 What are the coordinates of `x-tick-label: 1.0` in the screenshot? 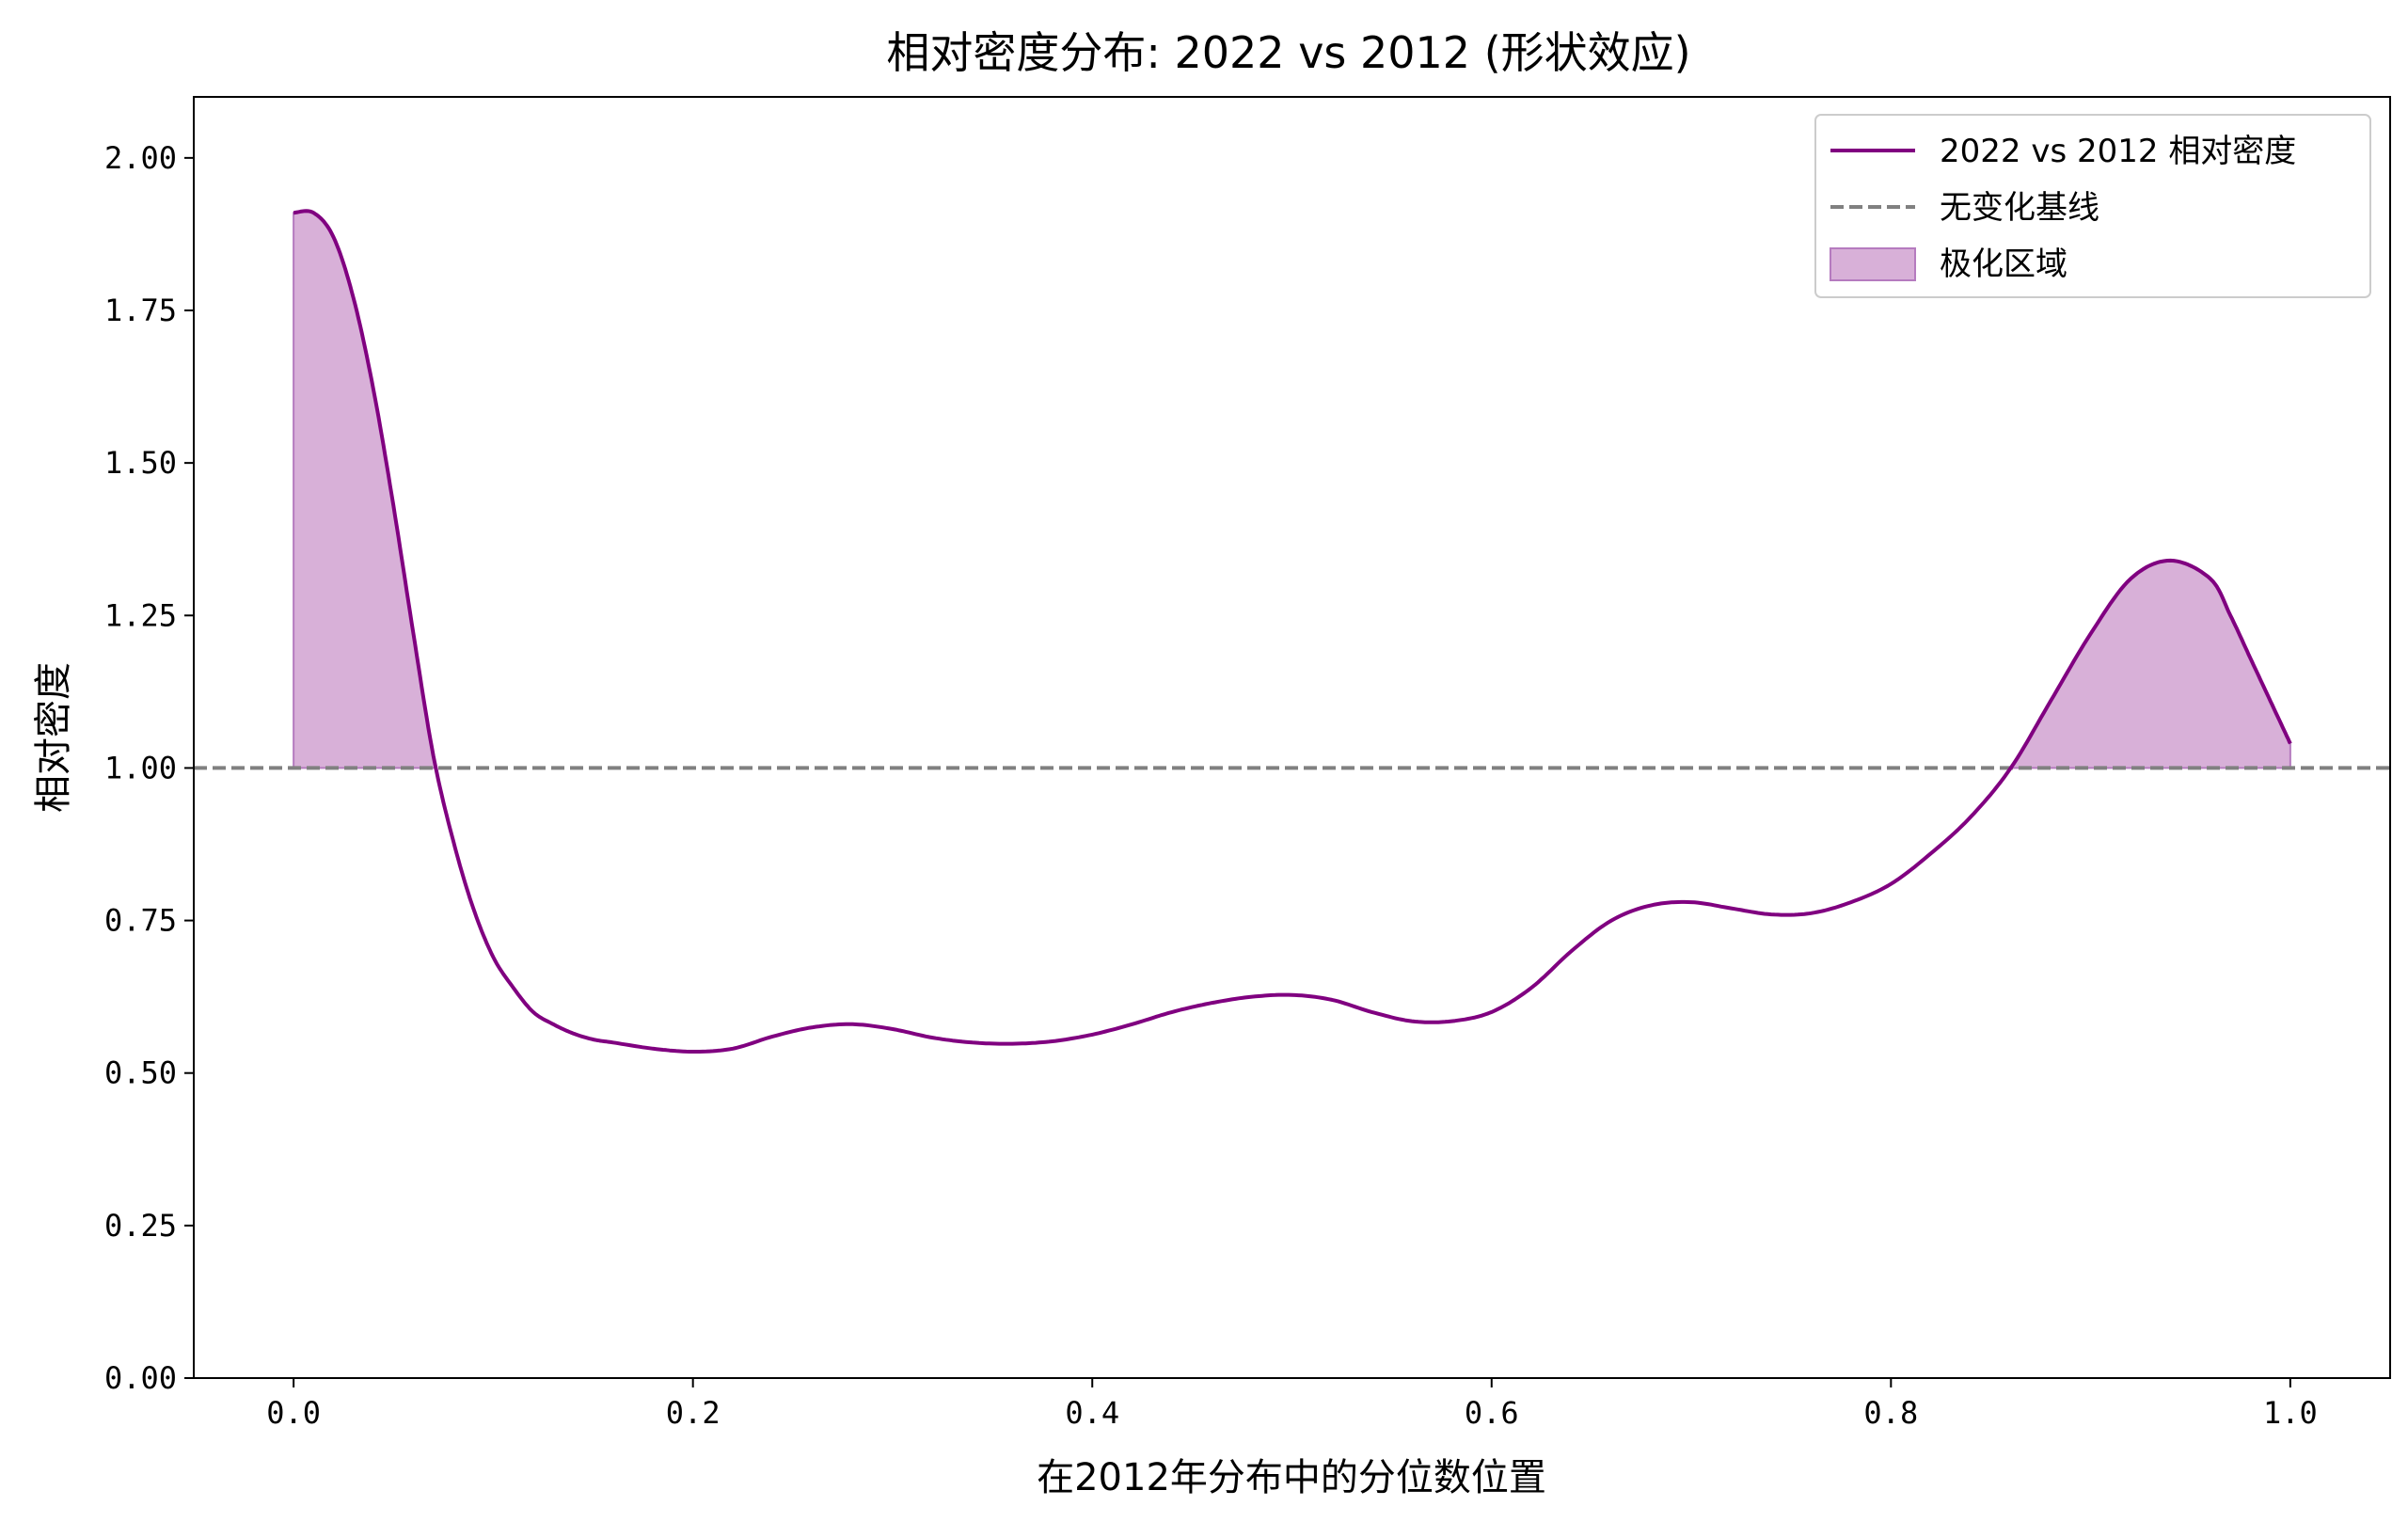 It's located at (2291, 1413).